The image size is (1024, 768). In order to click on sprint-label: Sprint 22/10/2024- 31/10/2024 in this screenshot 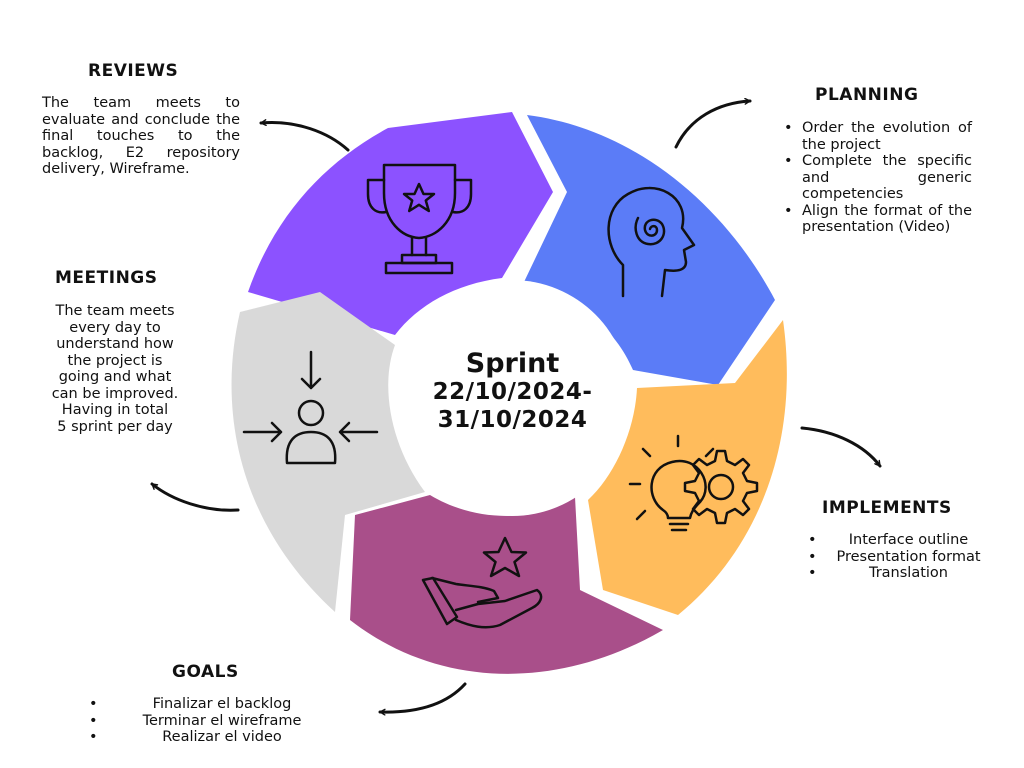, I will do `click(512, 392)`.